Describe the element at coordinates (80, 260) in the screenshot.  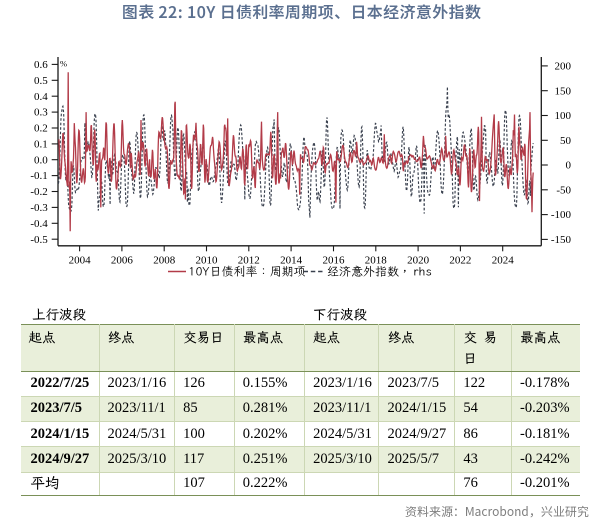
I see `svg-text: 2004` at that location.